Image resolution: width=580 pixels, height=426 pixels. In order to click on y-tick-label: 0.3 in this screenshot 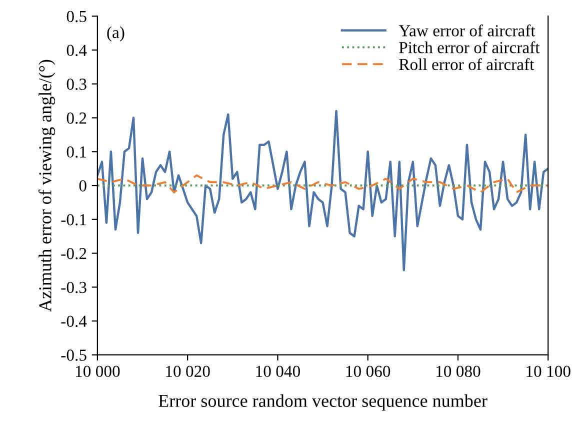, I will do `click(76, 84)`.